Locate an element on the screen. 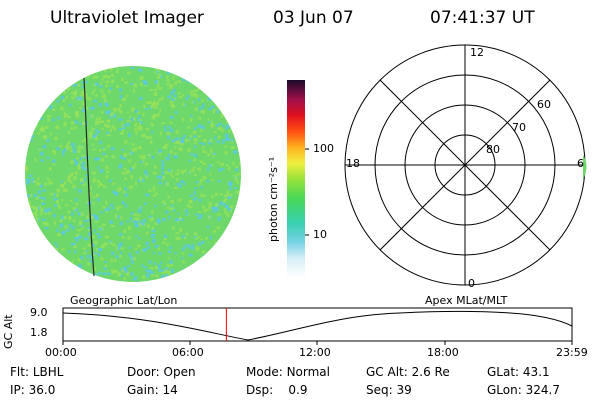 This screenshot has height=400, width=600. colorbar-tick-label: 100 is located at coordinates (323, 148).